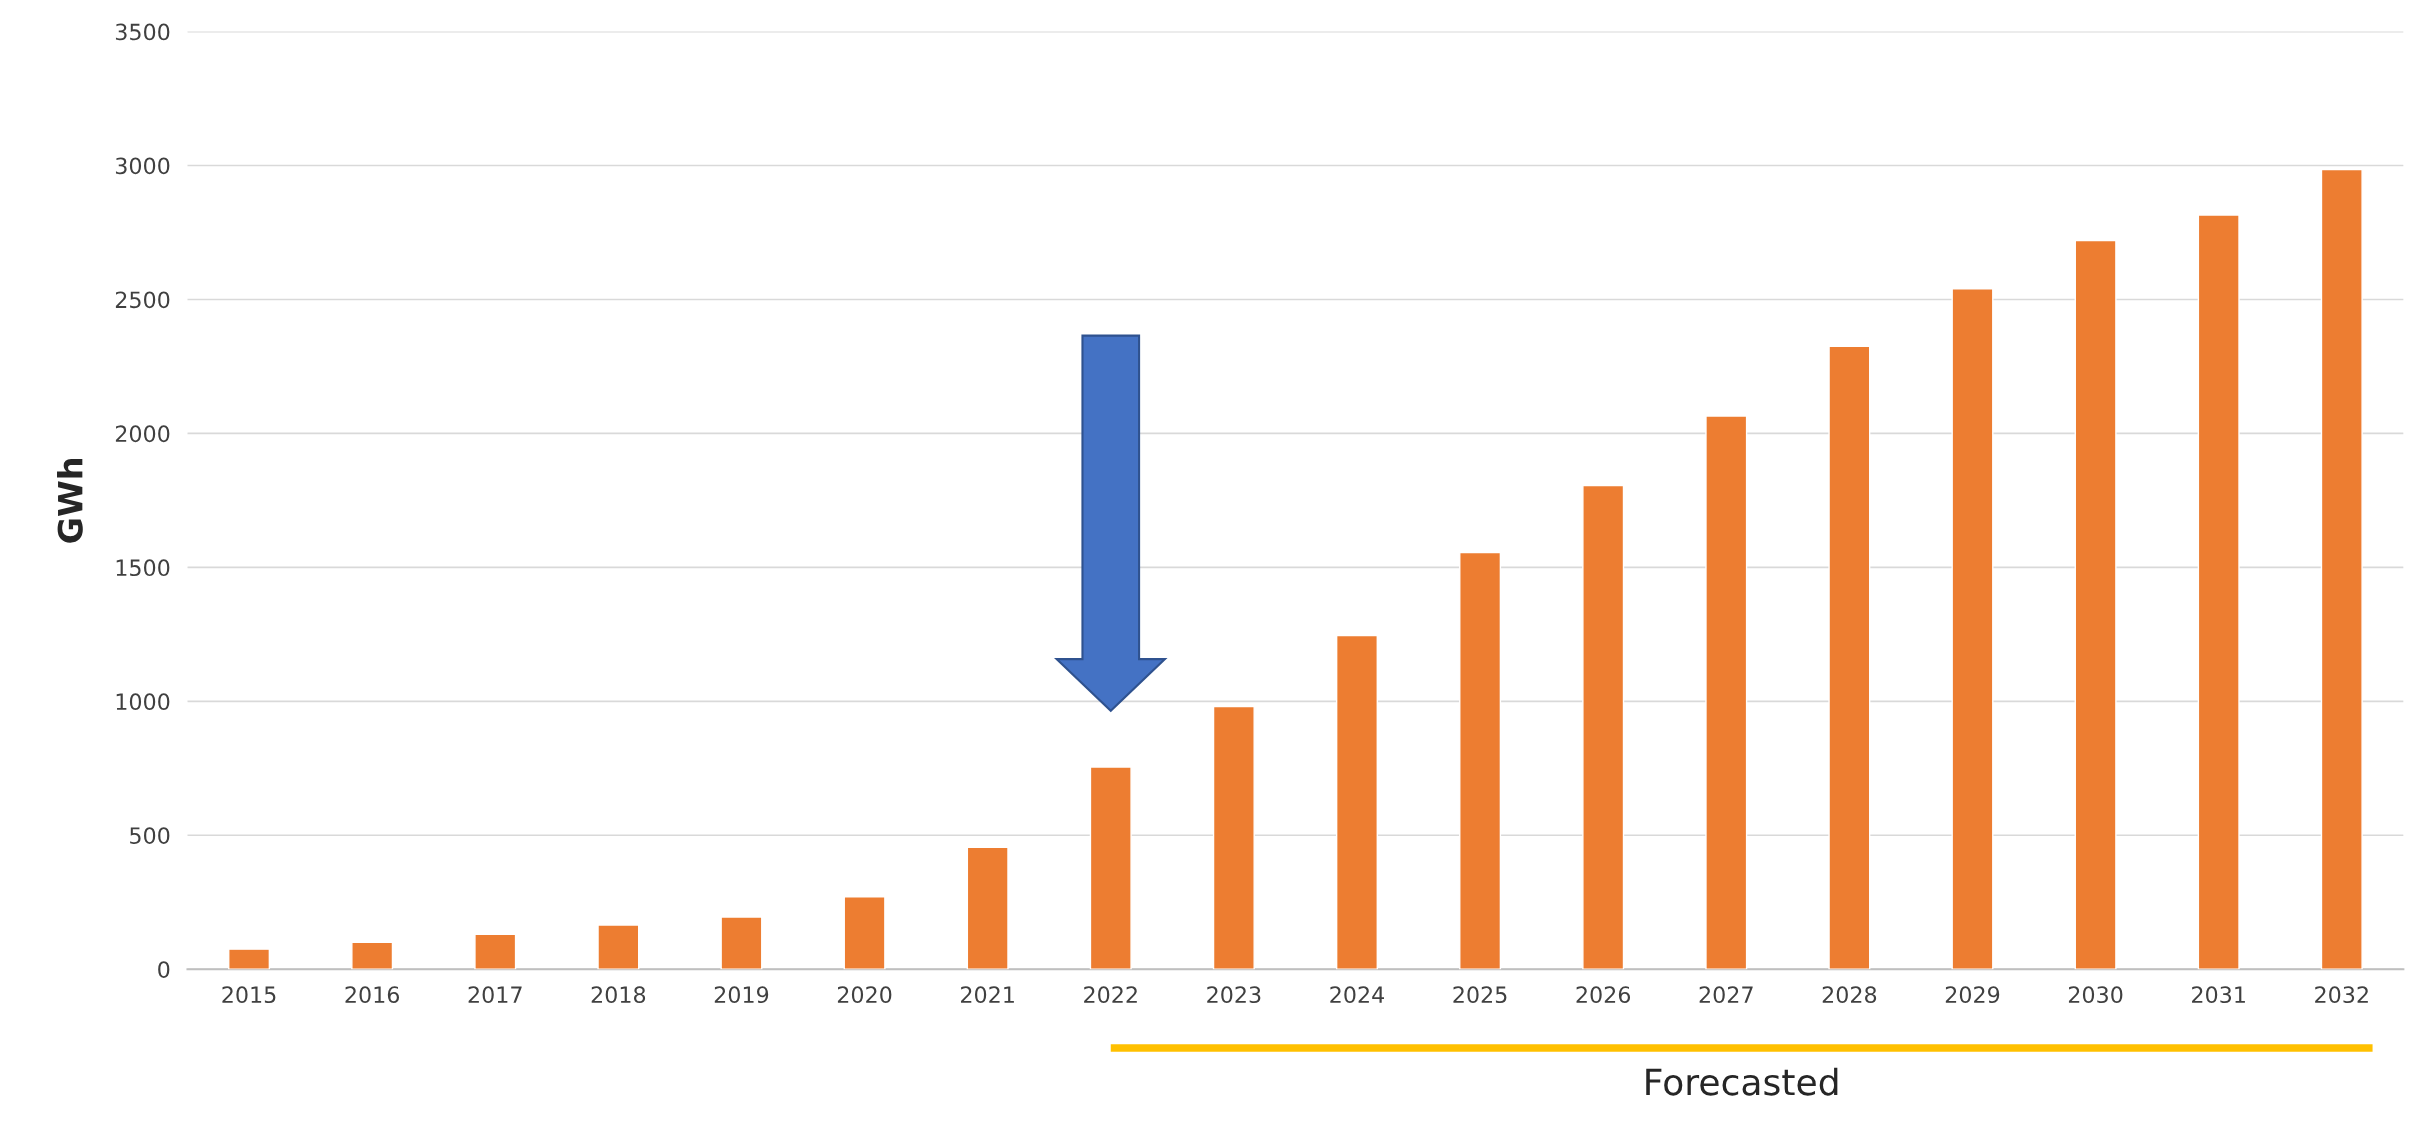 This screenshot has width=2435, height=1127. What do you see at coordinates (987, 995) in the screenshot?
I see `x-tick-label: 2021` at bounding box center [987, 995].